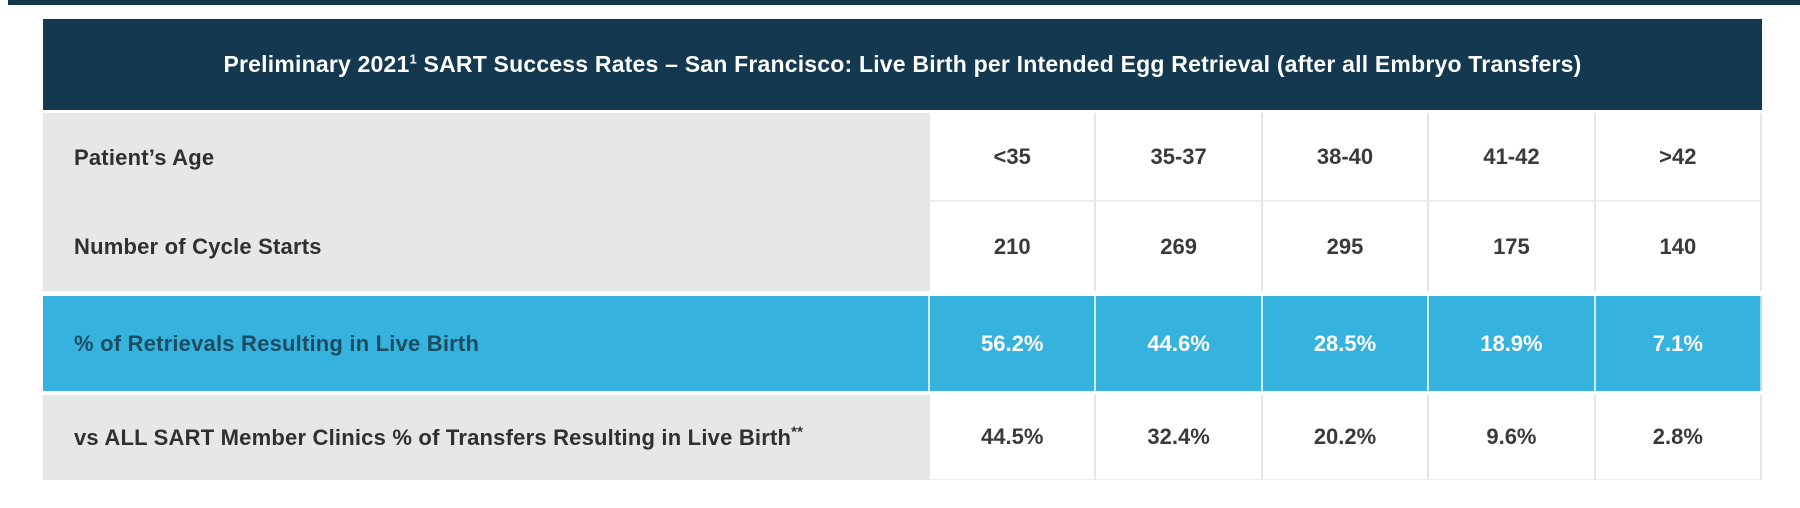  Describe the element at coordinates (1510, 343) in the screenshot. I see `live-birth-rate-cell: 18.9%` at that location.